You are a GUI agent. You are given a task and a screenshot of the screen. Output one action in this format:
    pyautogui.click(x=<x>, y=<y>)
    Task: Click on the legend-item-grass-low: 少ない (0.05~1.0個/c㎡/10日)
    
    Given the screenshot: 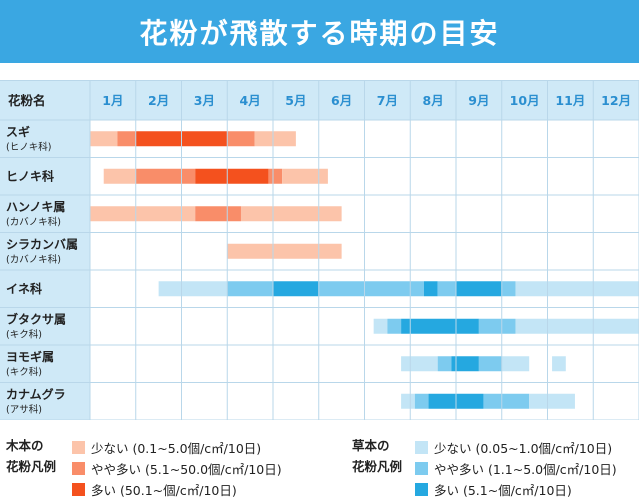 What is the action you would take?
    pyautogui.click(x=513, y=447)
    